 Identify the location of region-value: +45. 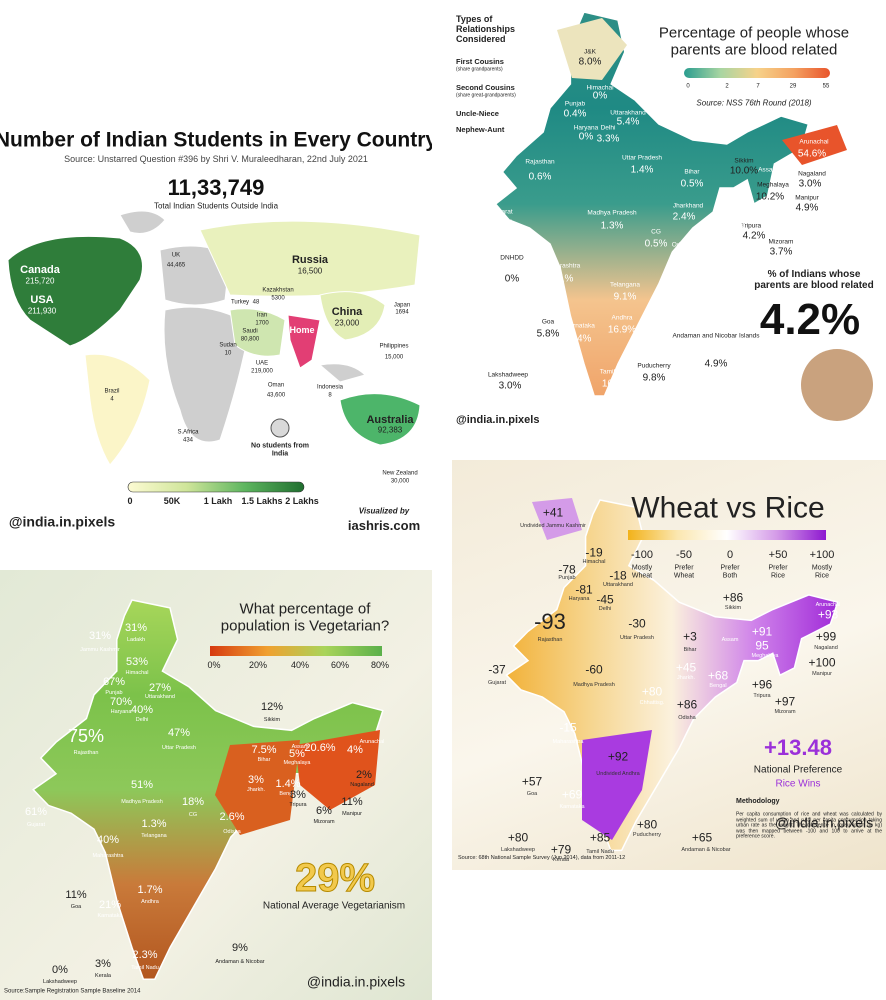
(686, 667).